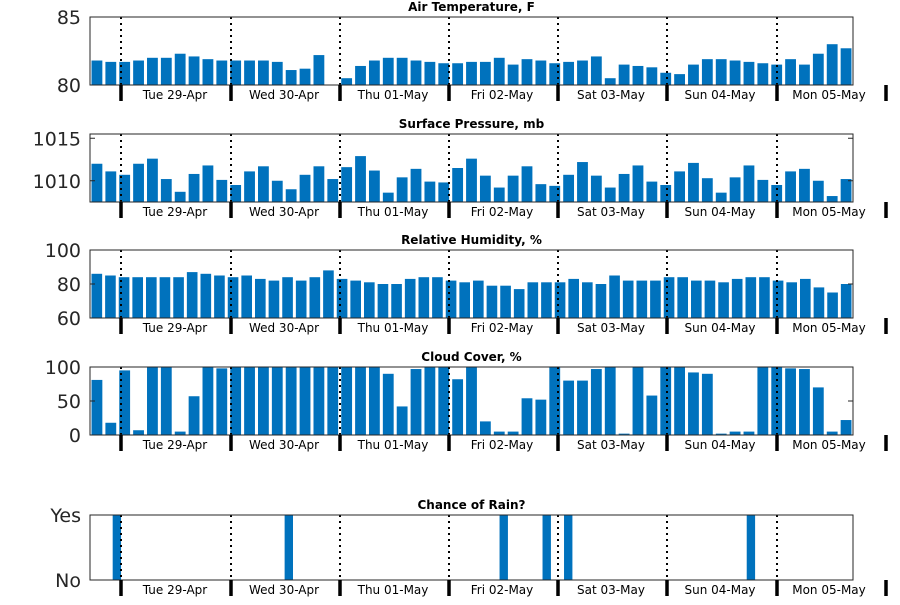  What do you see at coordinates (393, 95) in the screenshot?
I see `x-tick-label: Thu 01-May` at bounding box center [393, 95].